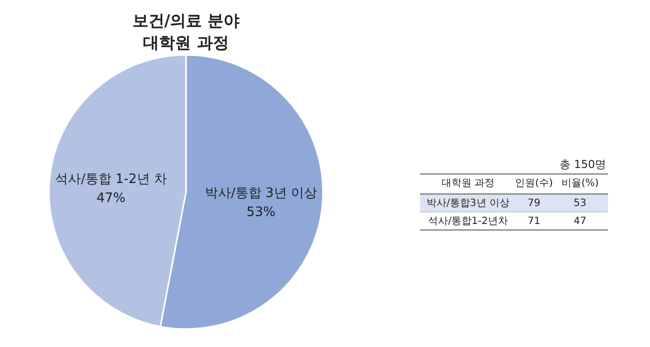 The image size is (650, 347). What do you see at coordinates (468, 203) in the screenshot?
I see `text: 박사/통합3년 이상` at bounding box center [468, 203].